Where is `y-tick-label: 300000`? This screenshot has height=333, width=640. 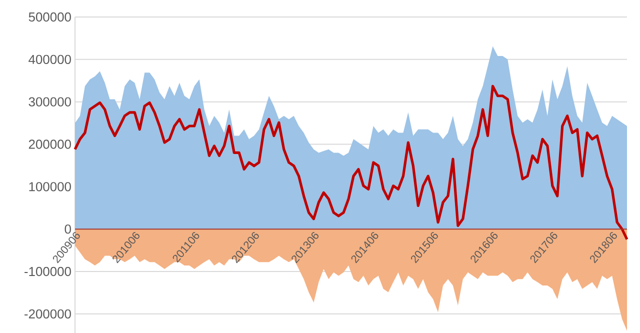
y-tick-label: 300000 is located at coordinates (49, 101).